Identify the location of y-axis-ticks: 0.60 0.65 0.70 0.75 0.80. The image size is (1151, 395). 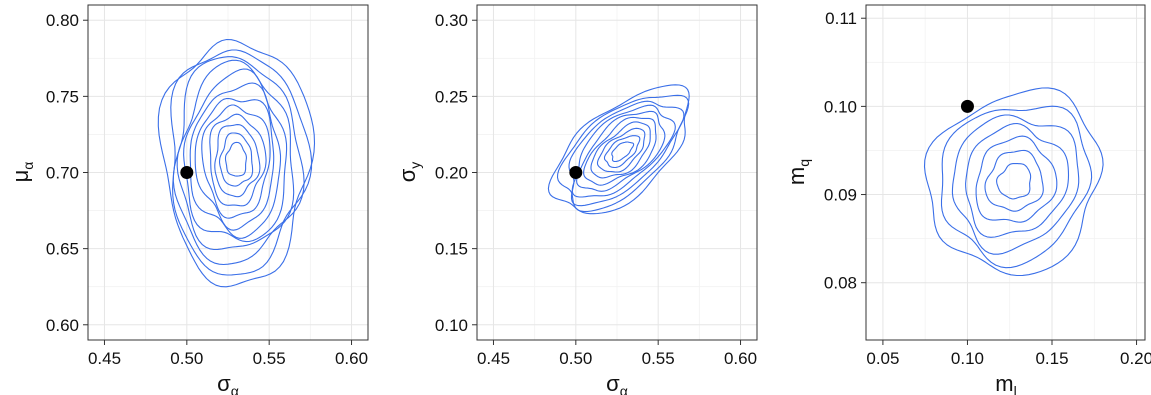
(67, 173).